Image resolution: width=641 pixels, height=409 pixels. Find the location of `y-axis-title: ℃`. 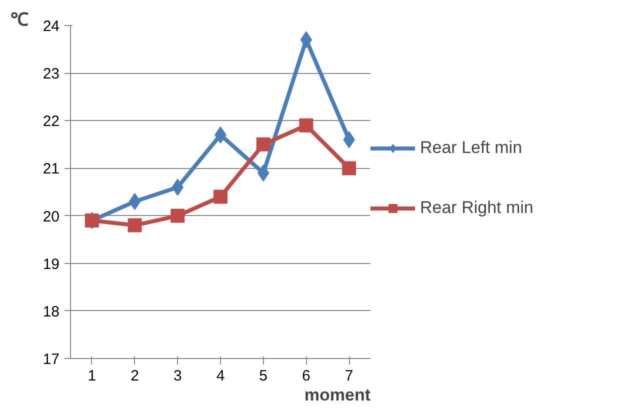

y-axis-title: ℃ is located at coordinates (19, 20).